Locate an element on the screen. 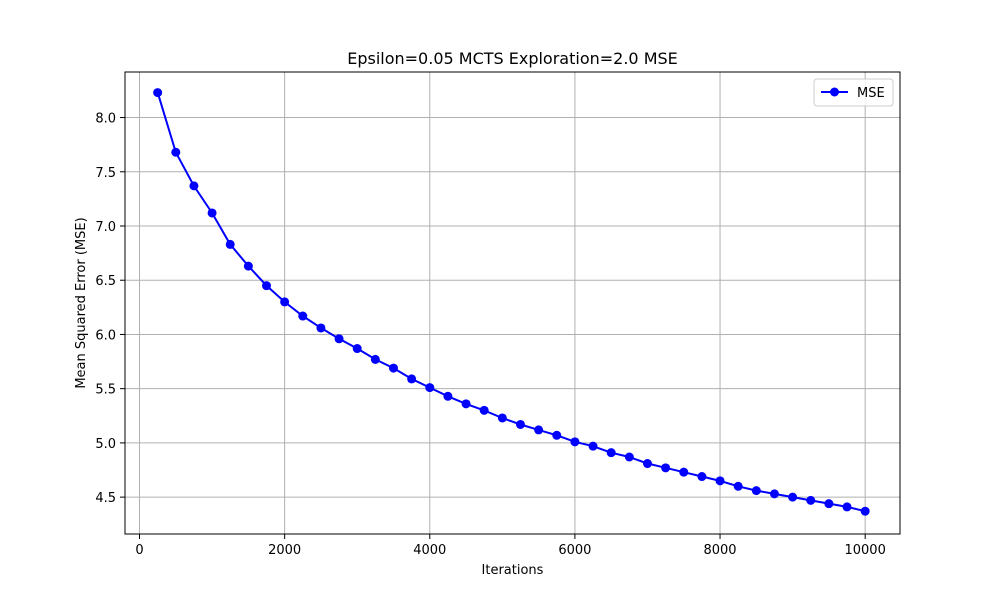 This screenshot has width=1000, height=600. x-tick-label: 10000 is located at coordinates (864, 550).